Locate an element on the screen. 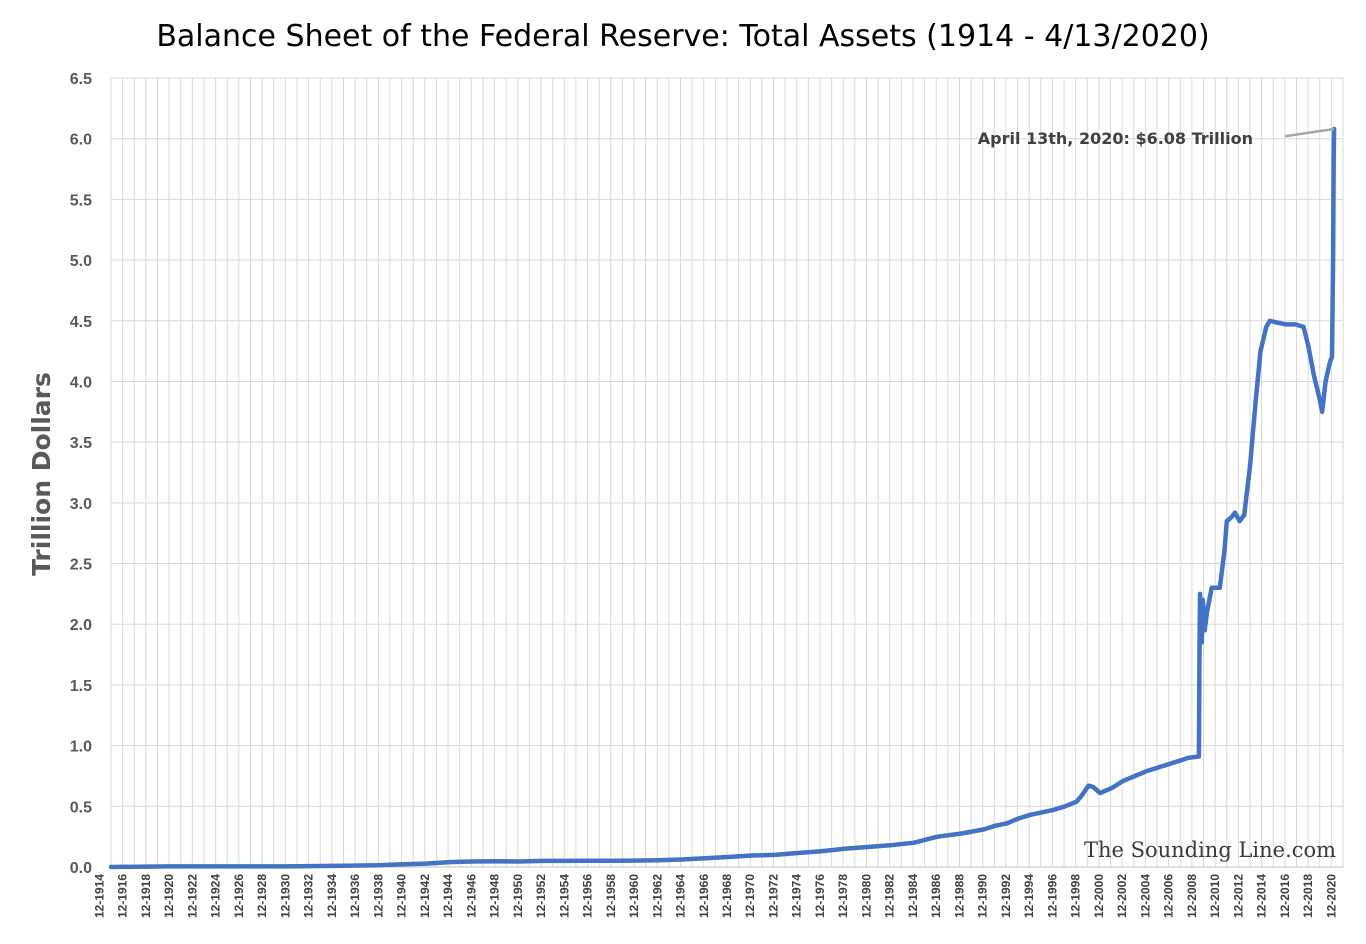 This screenshot has height=944, width=1366. x-tick-label: 12-1986 is located at coordinates (936, 896).